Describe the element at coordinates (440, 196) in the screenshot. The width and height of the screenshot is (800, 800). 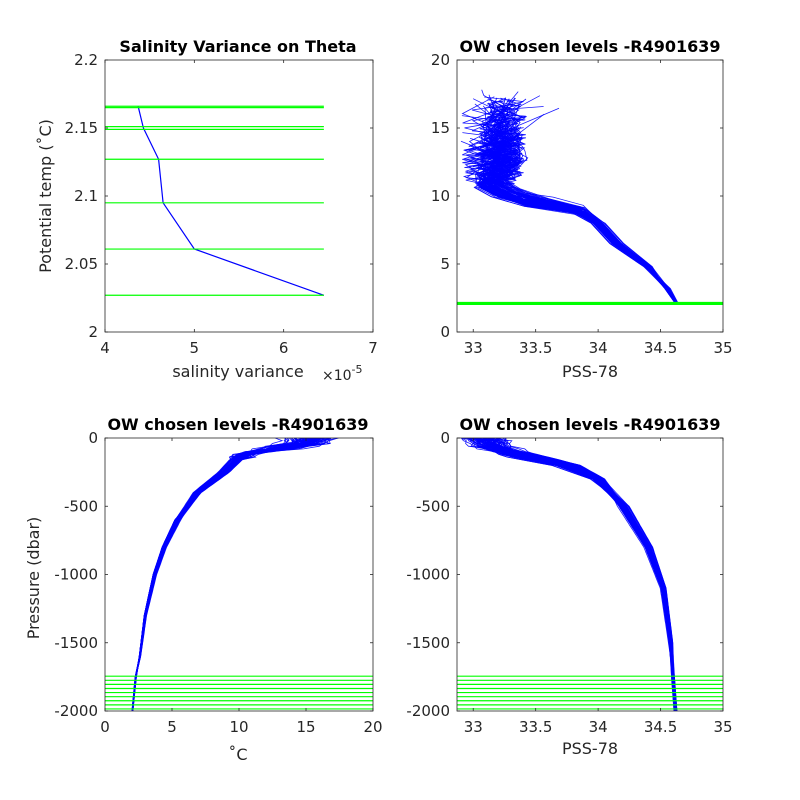
I see `y-tick-label: 10` at that location.